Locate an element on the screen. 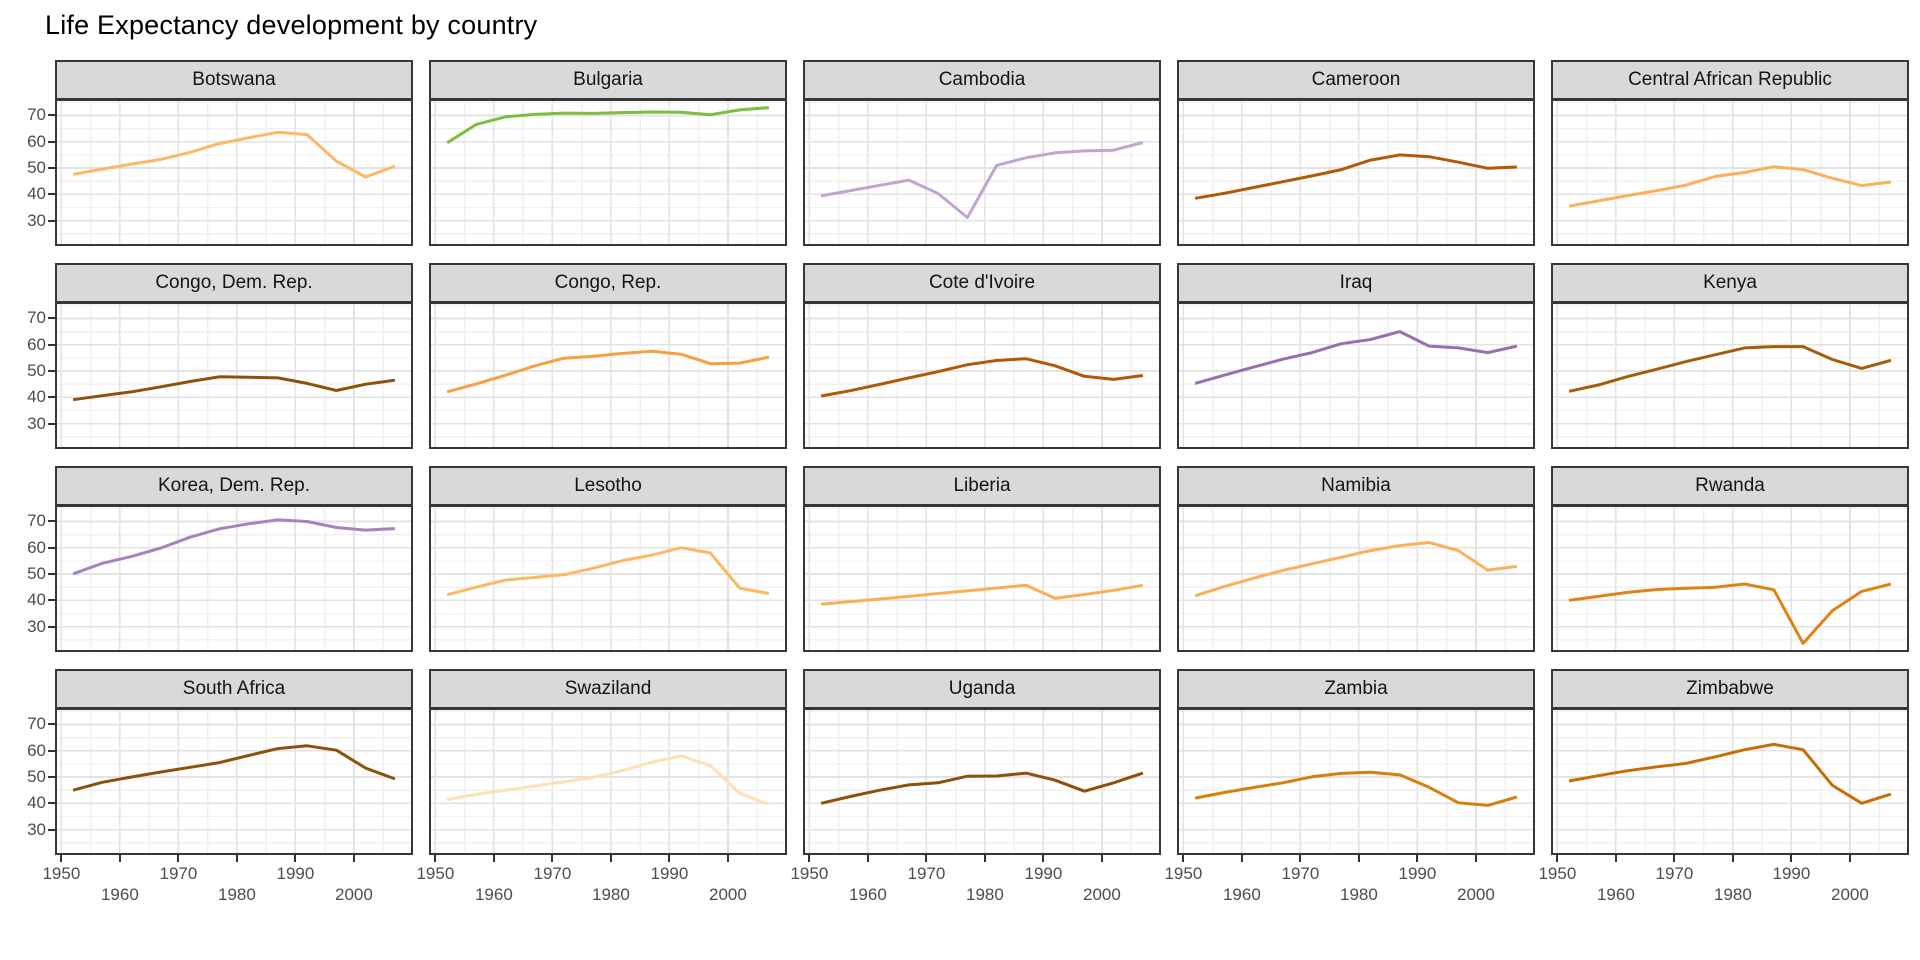 This screenshot has width=1920, height=960. facet-strip-label: Kenya is located at coordinates (1730, 282).